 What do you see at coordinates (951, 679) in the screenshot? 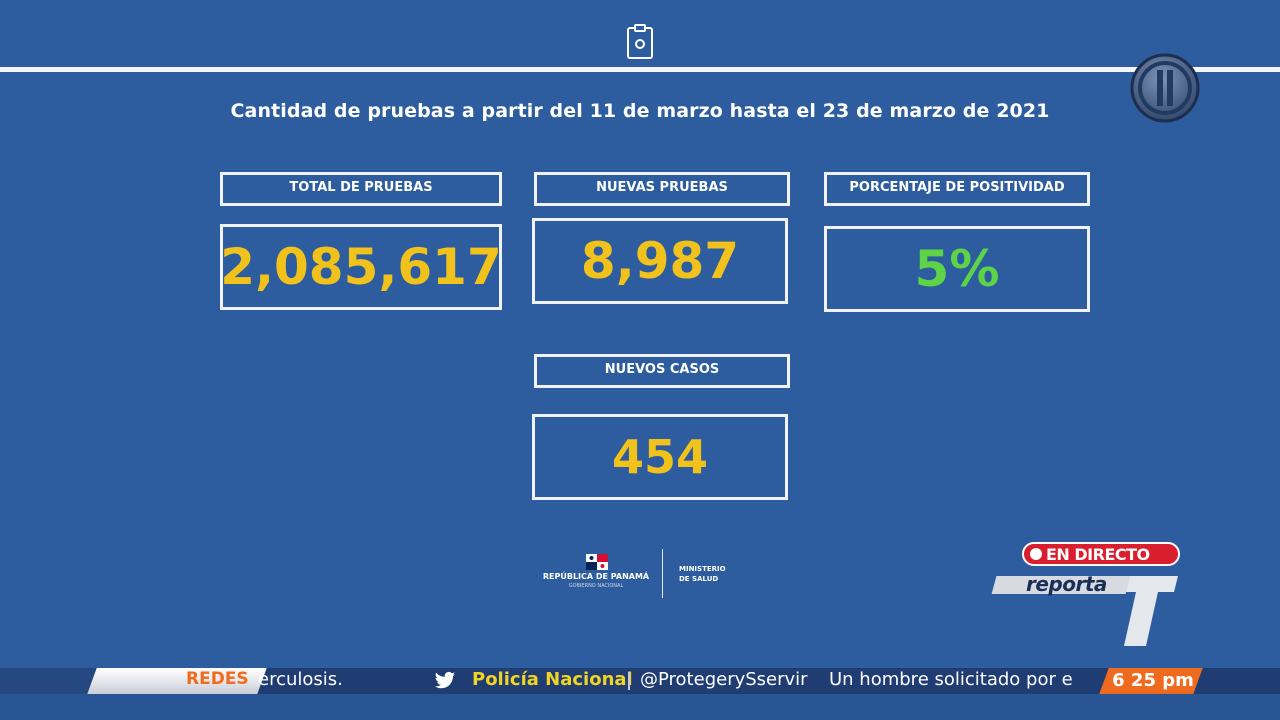
I see `ticker-news-text: Un hombre solicitado por e` at bounding box center [951, 679].